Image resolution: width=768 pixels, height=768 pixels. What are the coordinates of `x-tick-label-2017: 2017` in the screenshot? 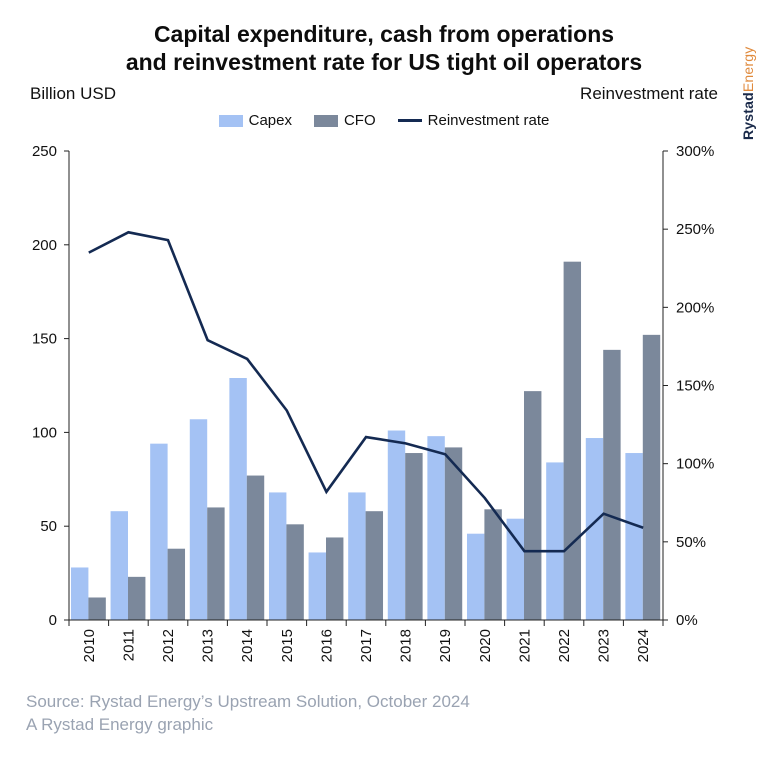 It's located at (366, 645).